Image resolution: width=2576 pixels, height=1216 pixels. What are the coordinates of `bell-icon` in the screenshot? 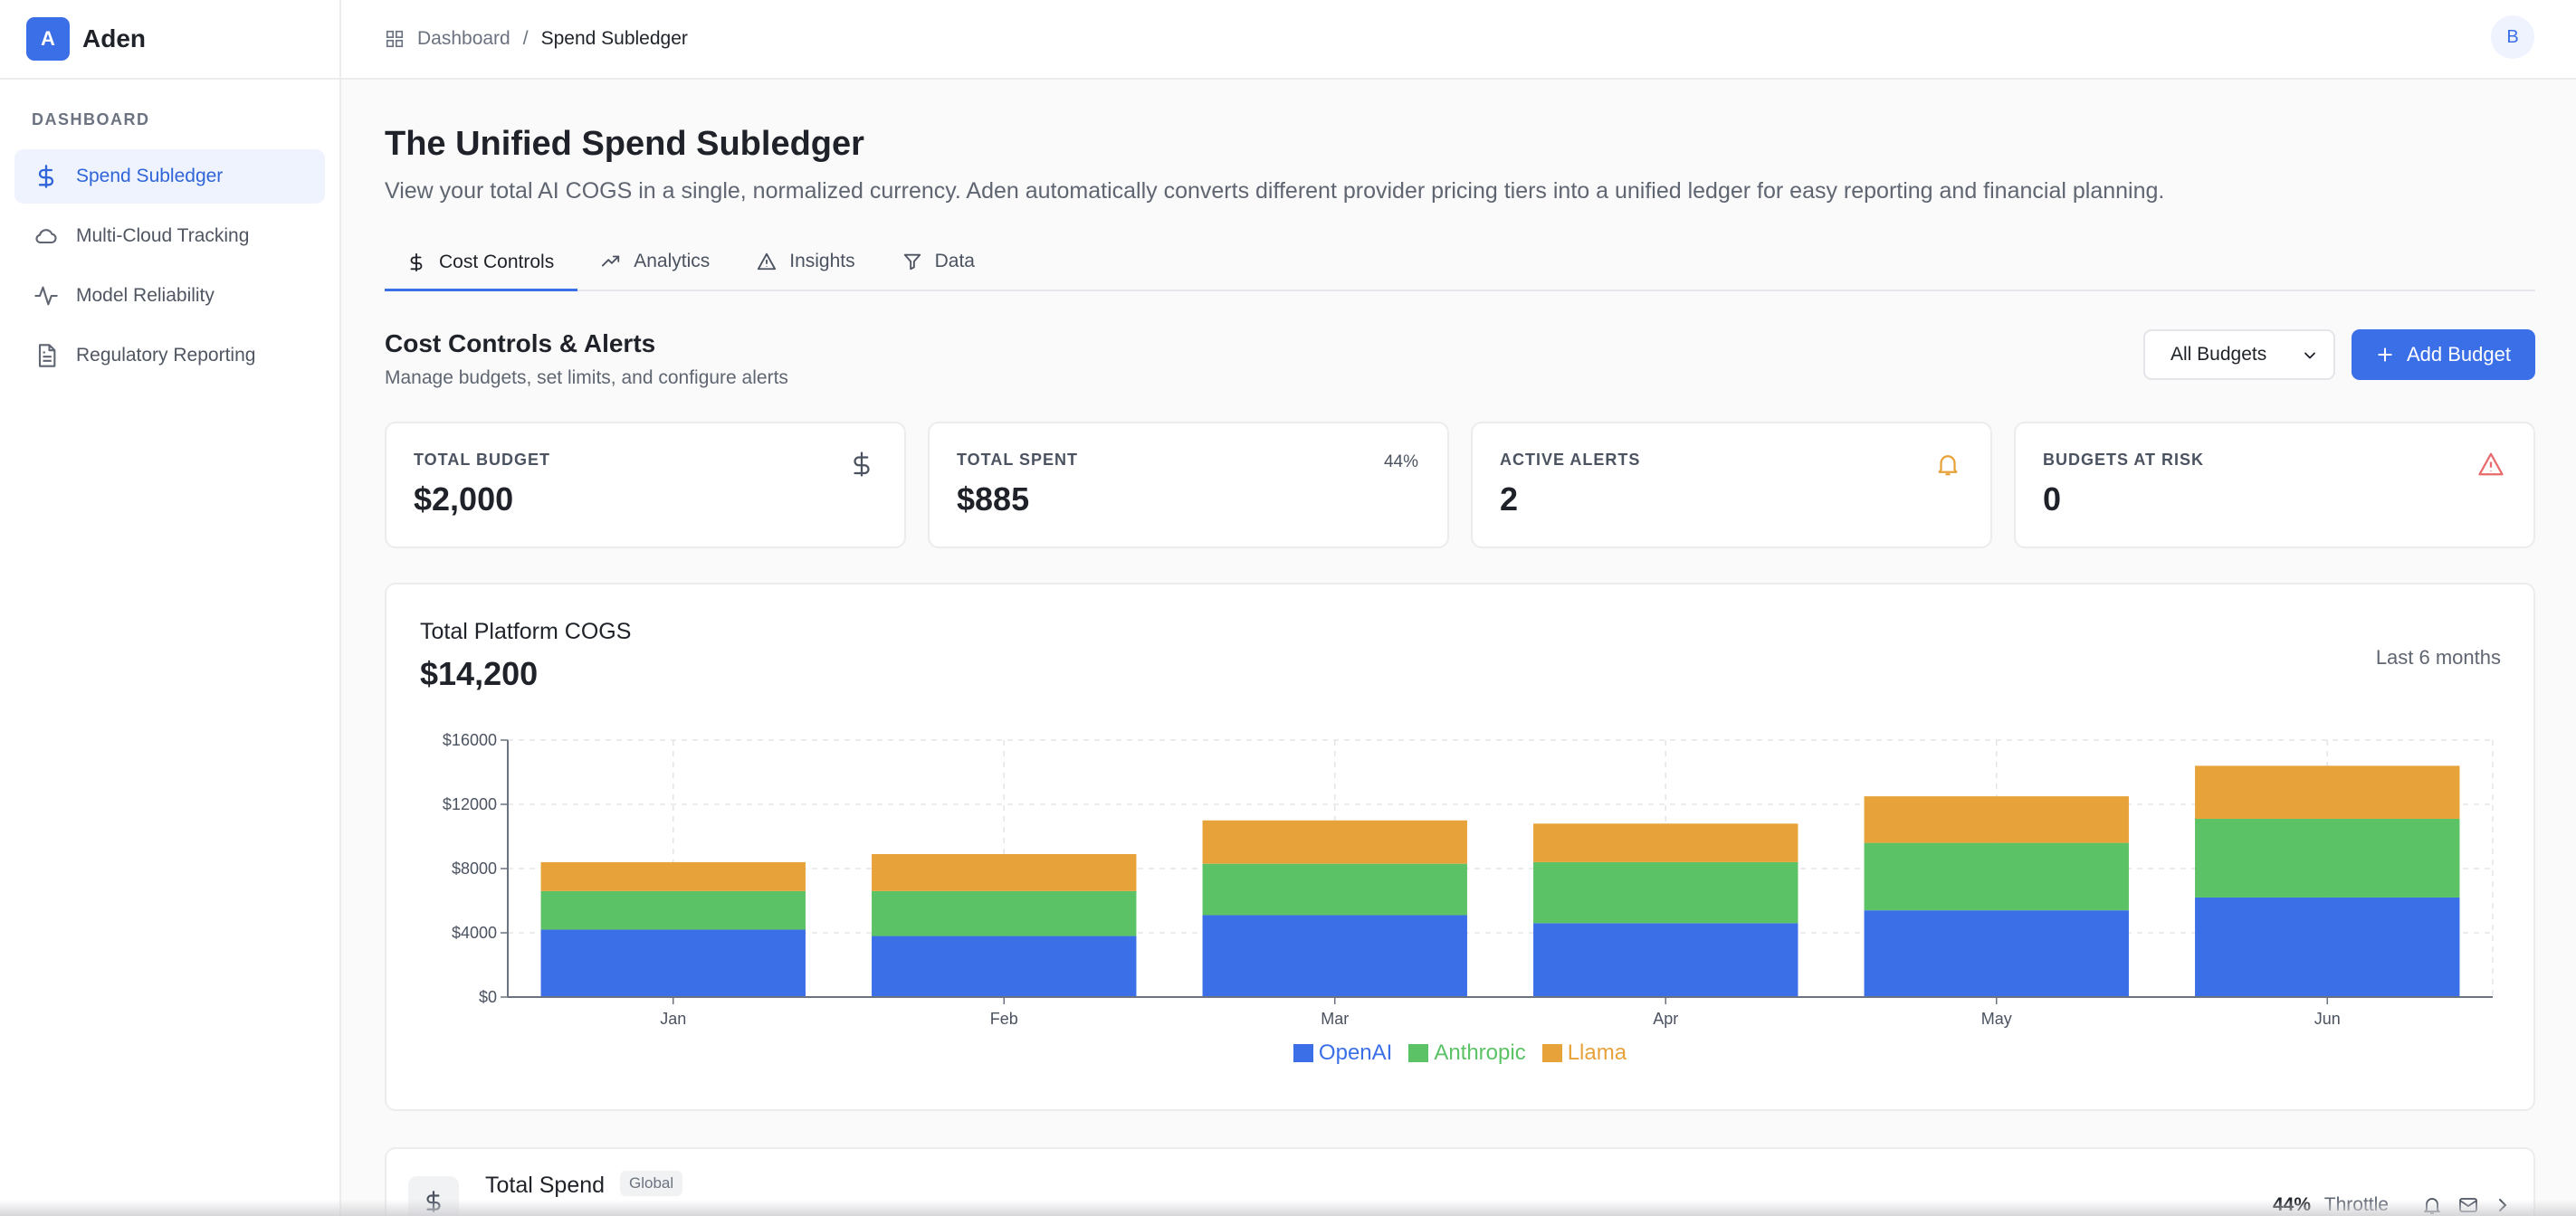 It's located at (1948, 465).